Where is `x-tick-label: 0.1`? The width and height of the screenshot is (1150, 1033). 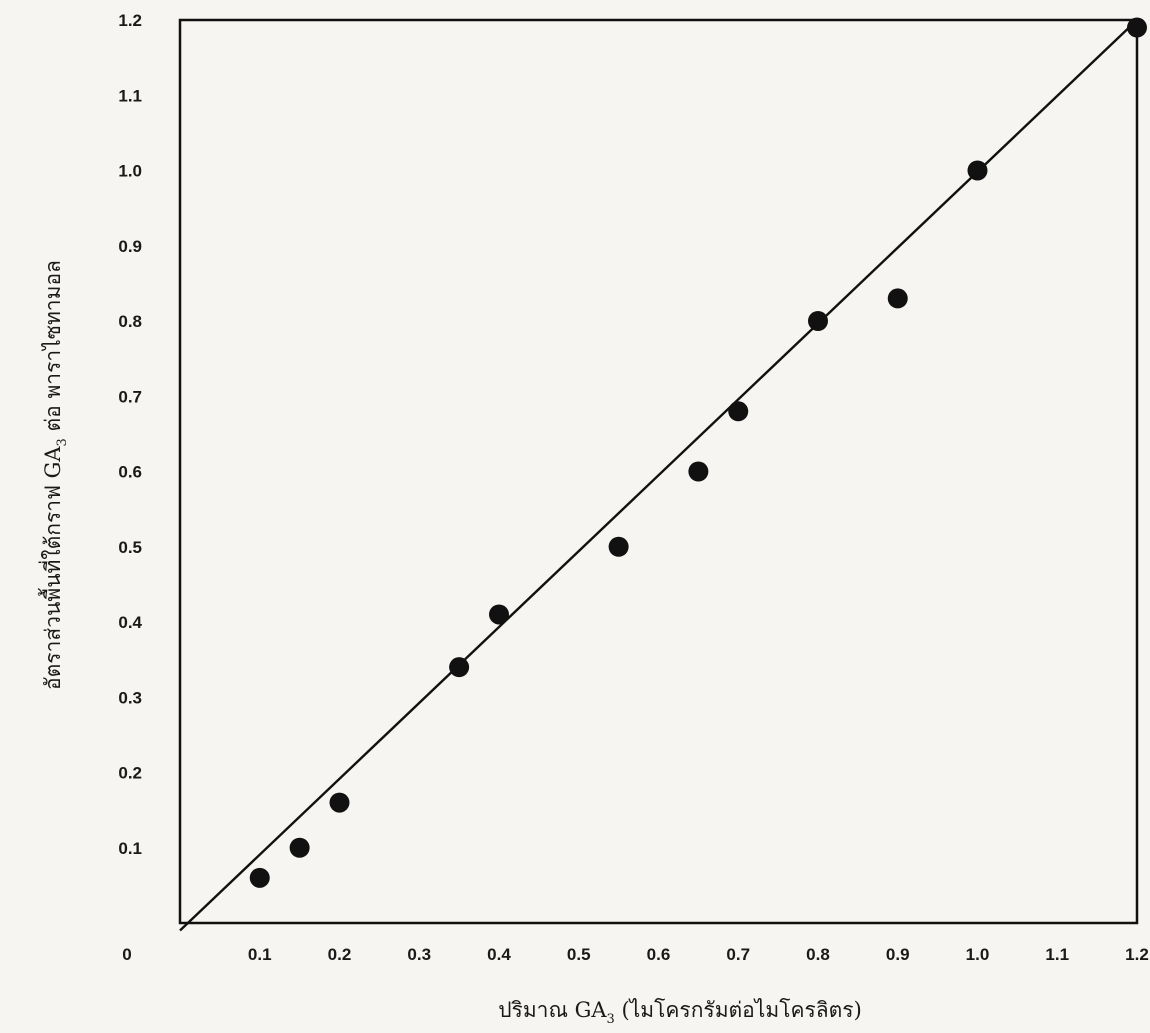 x-tick-label: 0.1 is located at coordinates (260, 954).